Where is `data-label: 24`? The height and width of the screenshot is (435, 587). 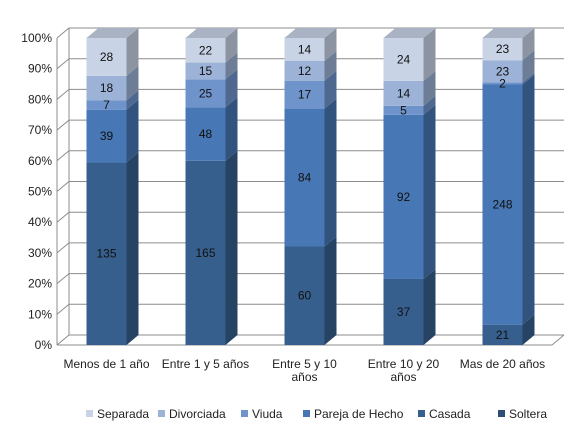 data-label: 24 is located at coordinates (404, 59).